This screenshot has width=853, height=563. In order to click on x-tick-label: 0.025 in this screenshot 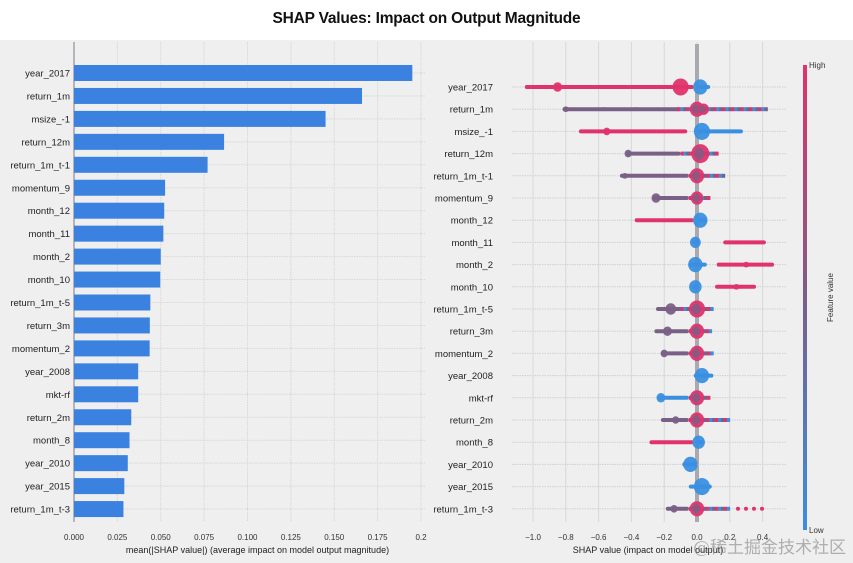, I will do `click(117, 537)`.